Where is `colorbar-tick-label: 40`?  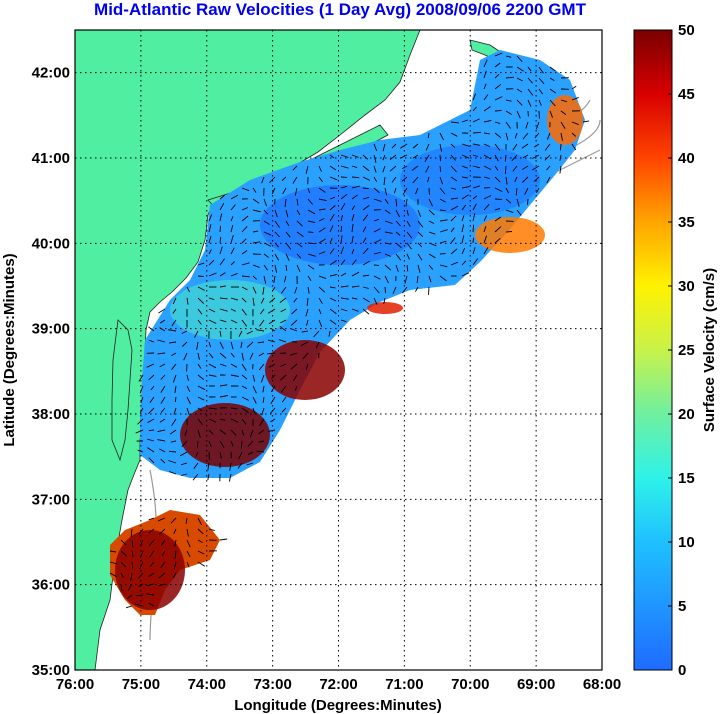
colorbar-tick-label: 40 is located at coordinates (686, 158).